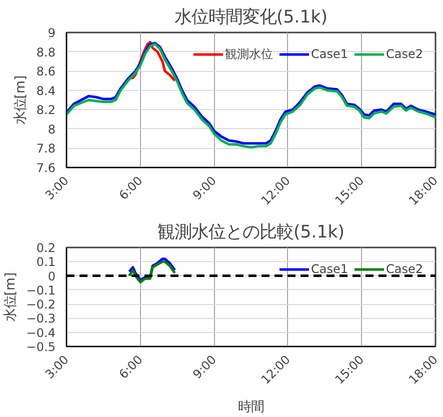  Describe the element at coordinates (251, 407) in the screenshot. I see `x-axis-title: 時間` at that location.